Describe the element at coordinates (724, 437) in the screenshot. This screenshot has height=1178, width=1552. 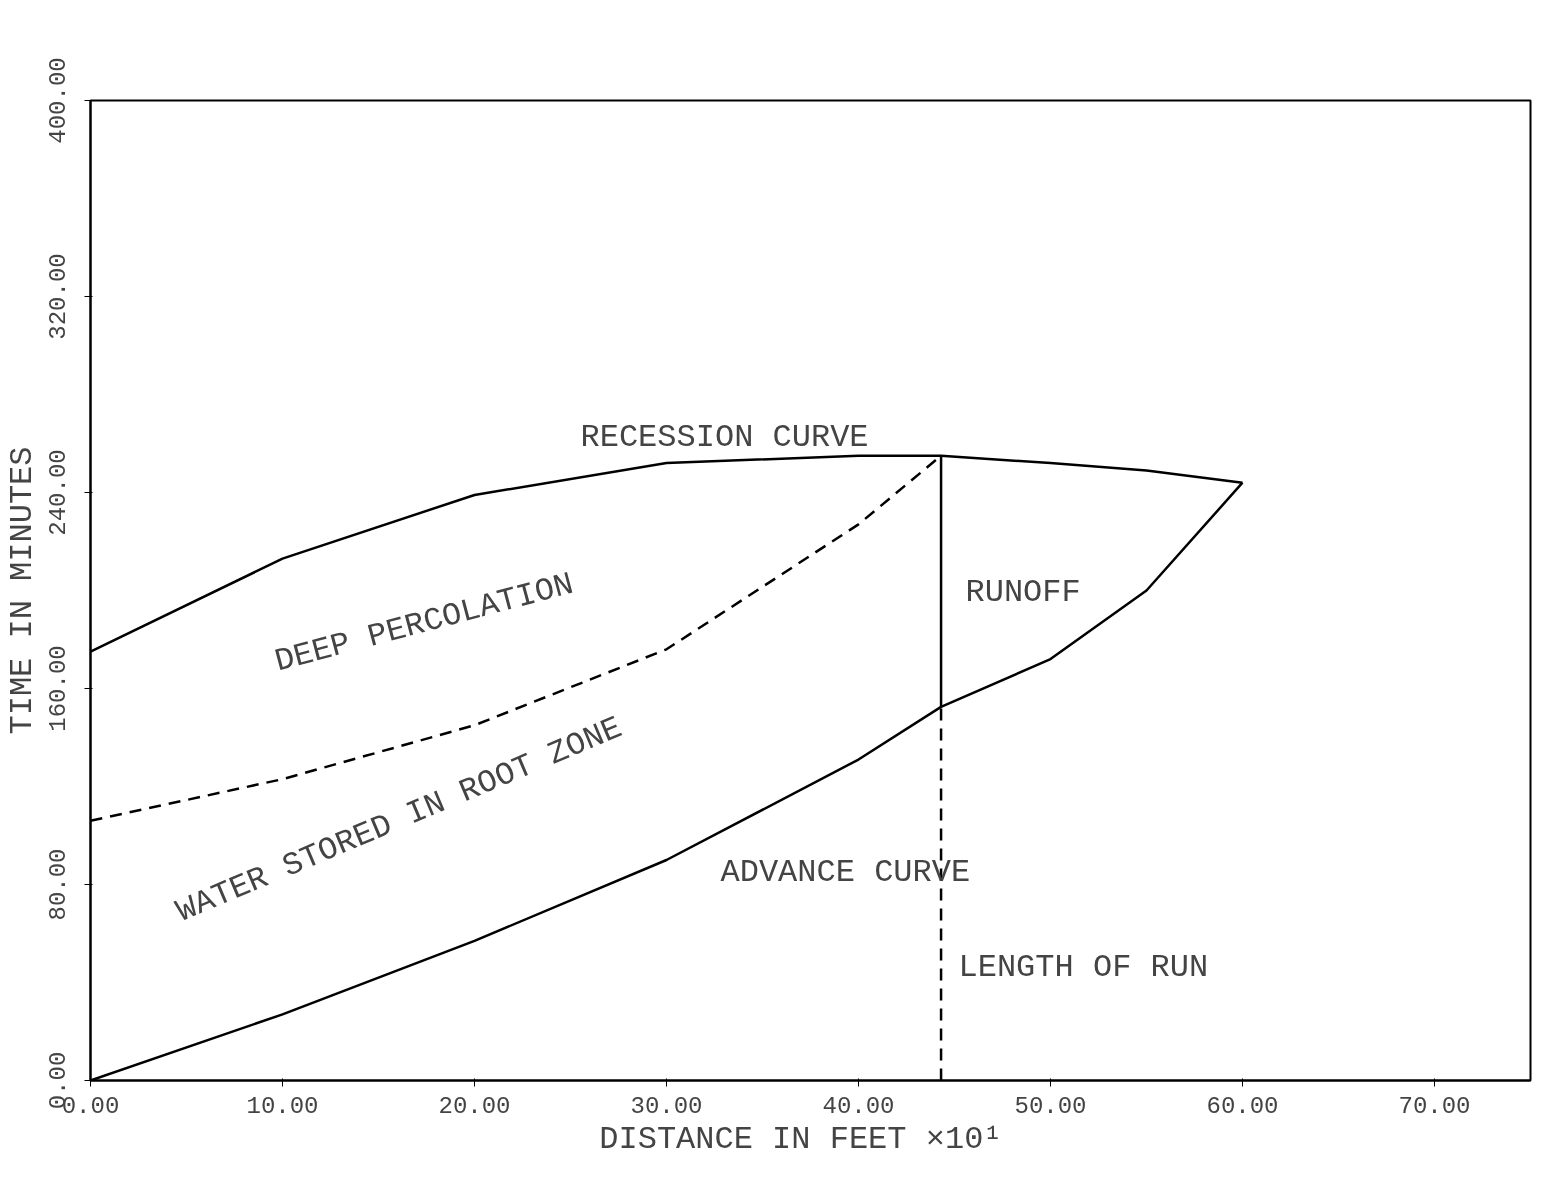
I see `annotation: RECESSION CURVE` at that location.